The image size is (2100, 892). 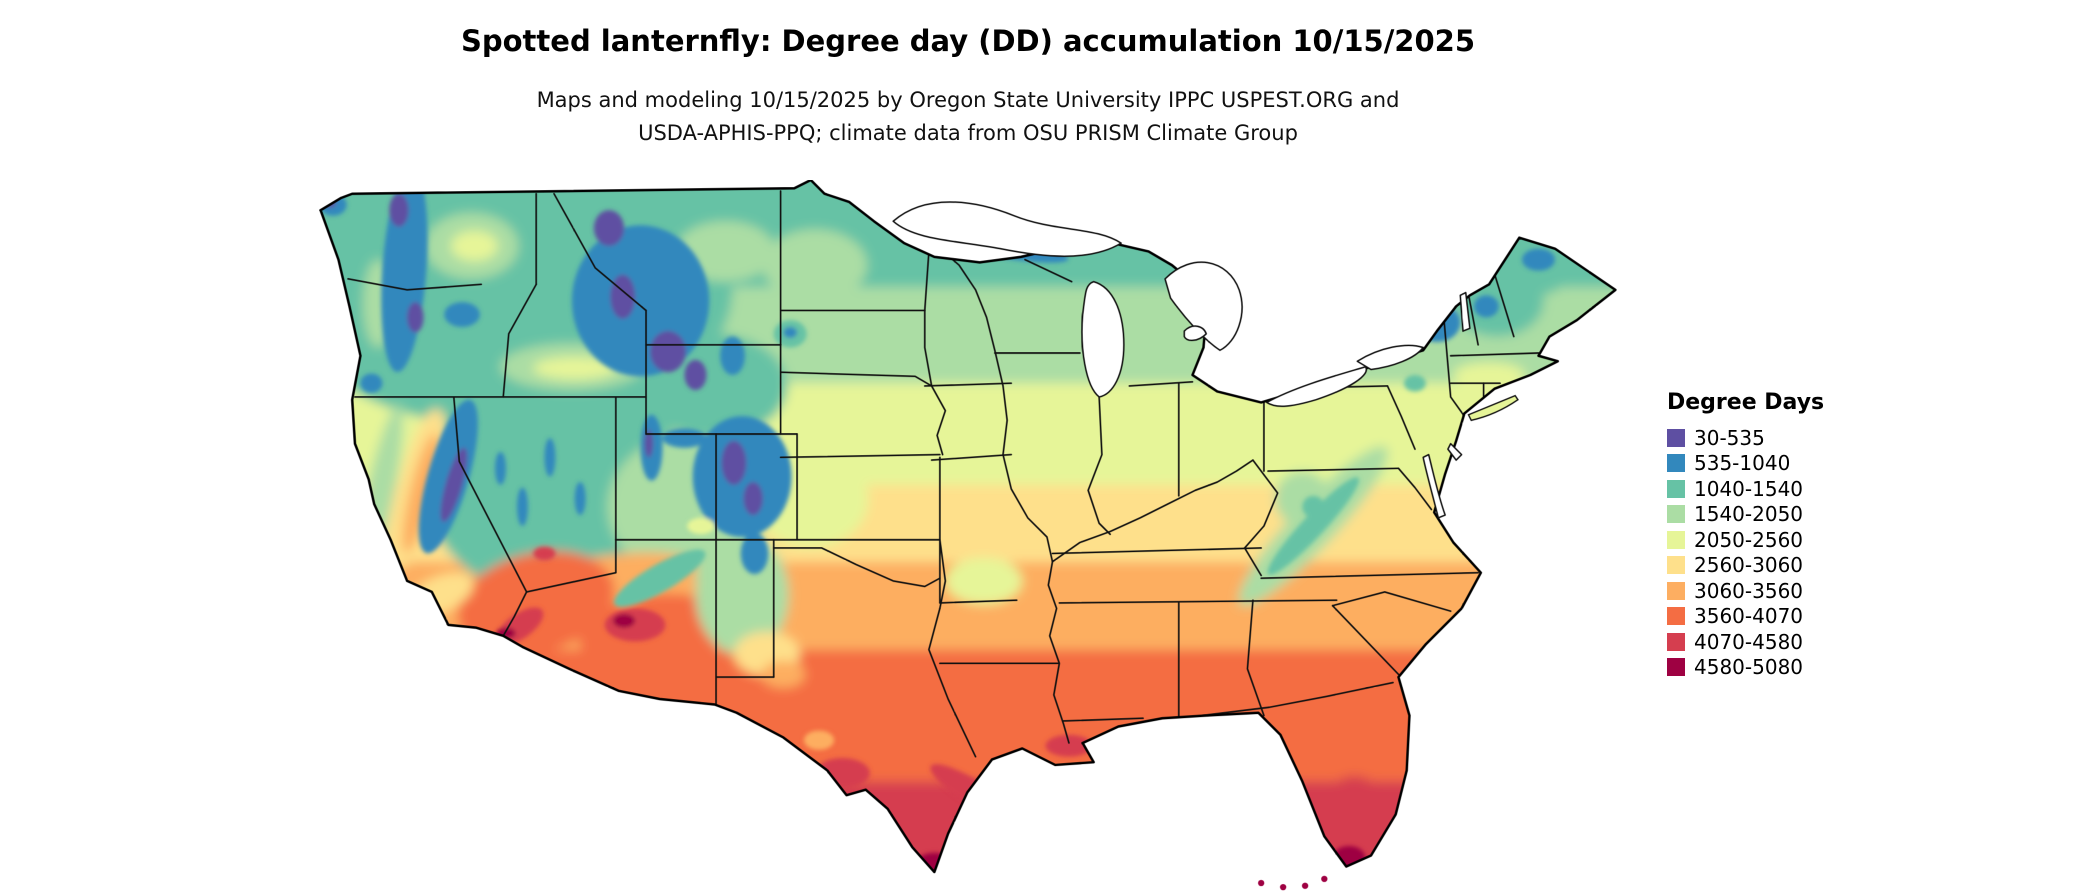 What do you see at coordinates (1749, 565) in the screenshot?
I see `legend-label: 2560-3060` at bounding box center [1749, 565].